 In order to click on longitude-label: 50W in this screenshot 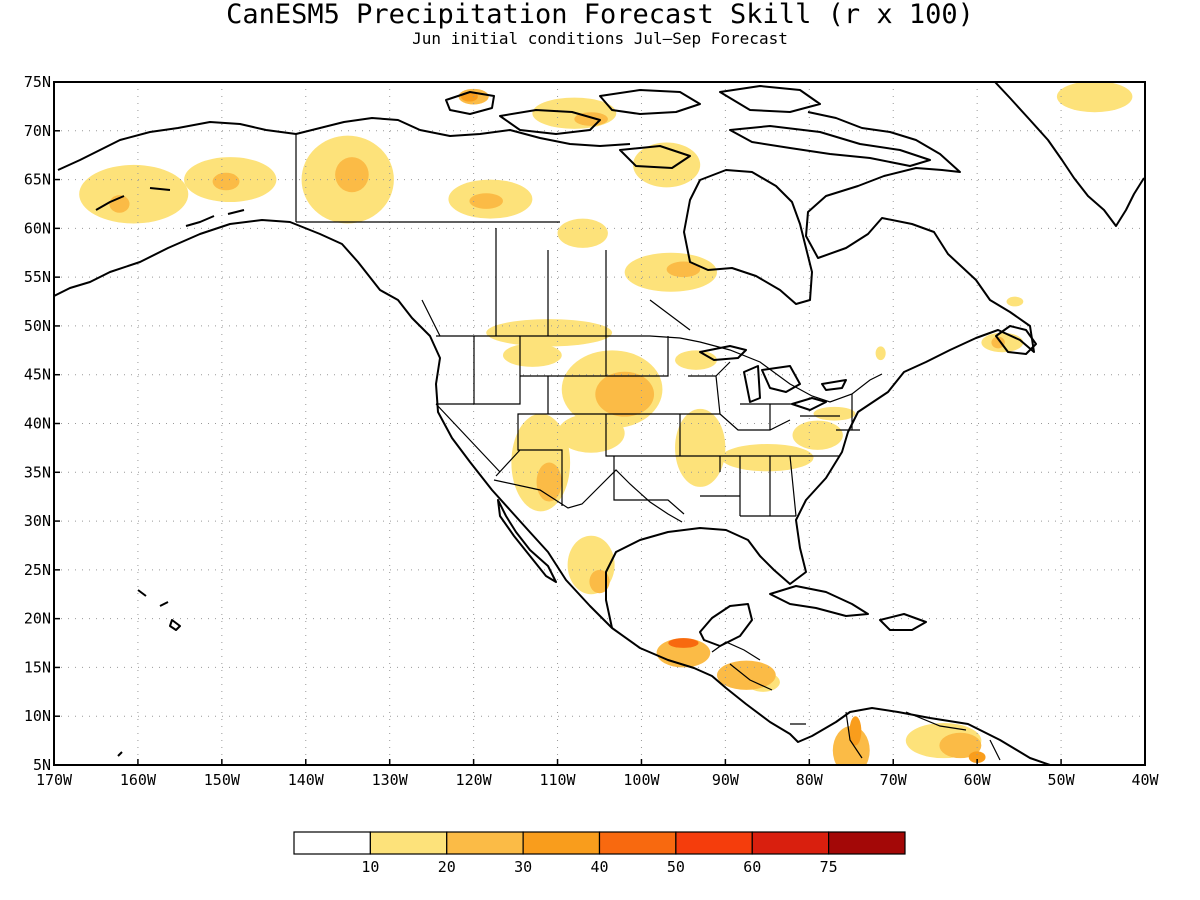, I will do `click(1062, 780)`.